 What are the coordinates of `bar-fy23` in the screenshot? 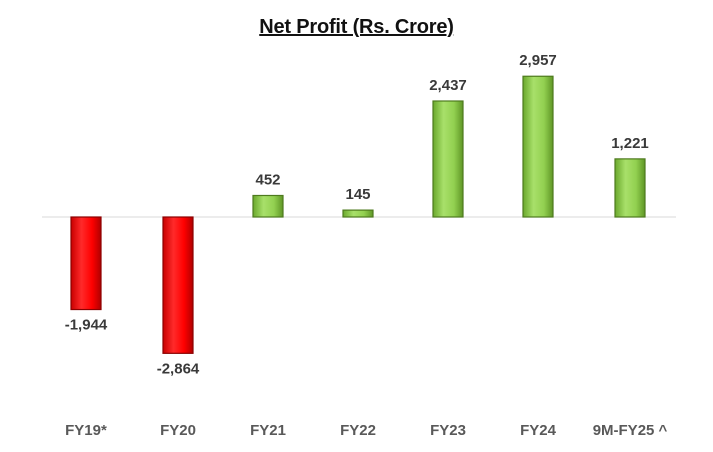 It's located at (448, 159).